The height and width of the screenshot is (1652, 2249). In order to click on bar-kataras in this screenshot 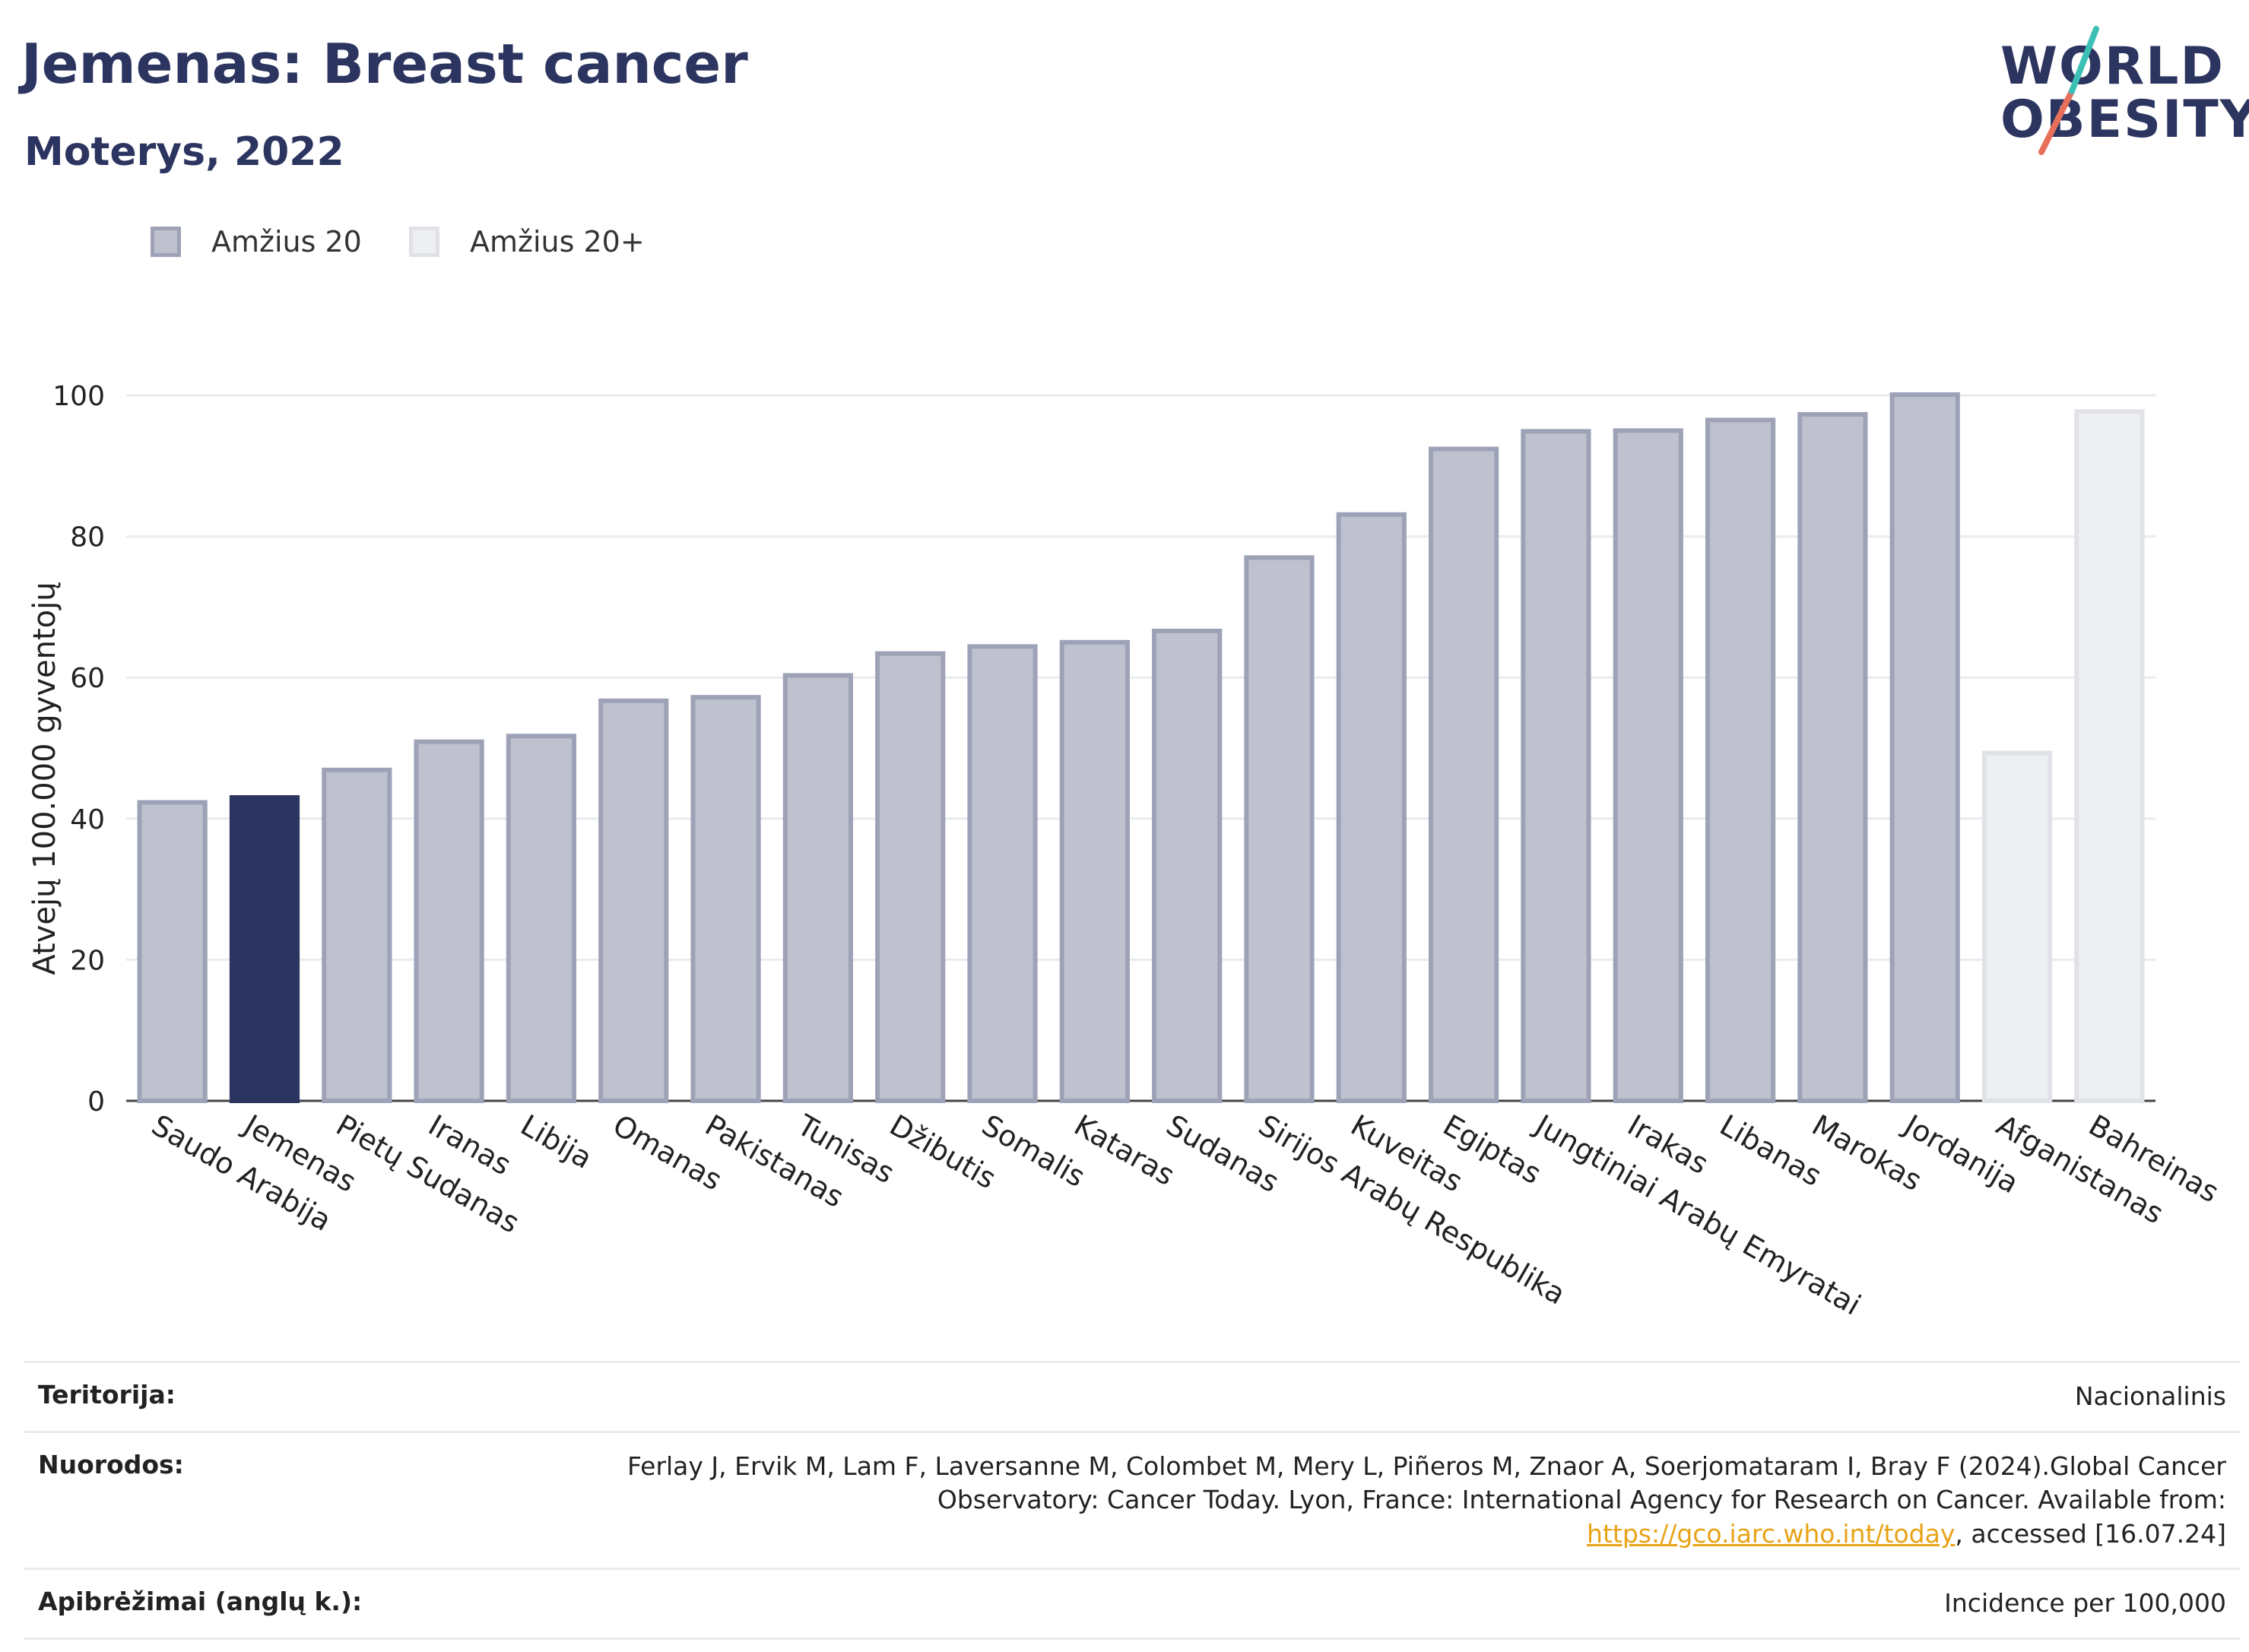, I will do `click(1094, 871)`.